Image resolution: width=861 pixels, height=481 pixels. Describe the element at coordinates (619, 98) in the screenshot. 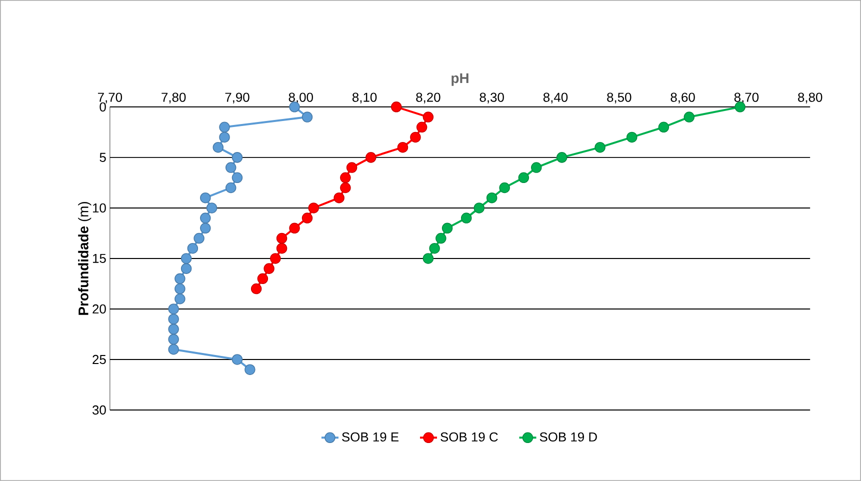

I see `x-tick-label: 8,50` at that location.